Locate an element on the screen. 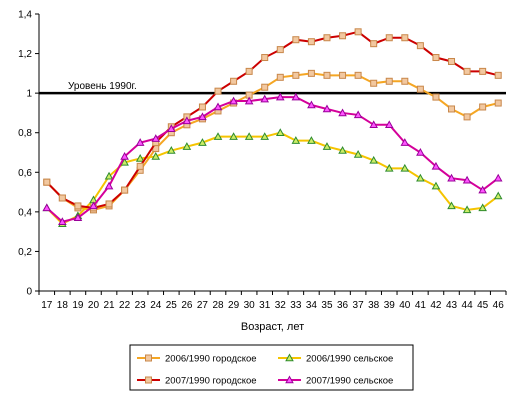  x-tick-label: 20 is located at coordinates (94, 305).